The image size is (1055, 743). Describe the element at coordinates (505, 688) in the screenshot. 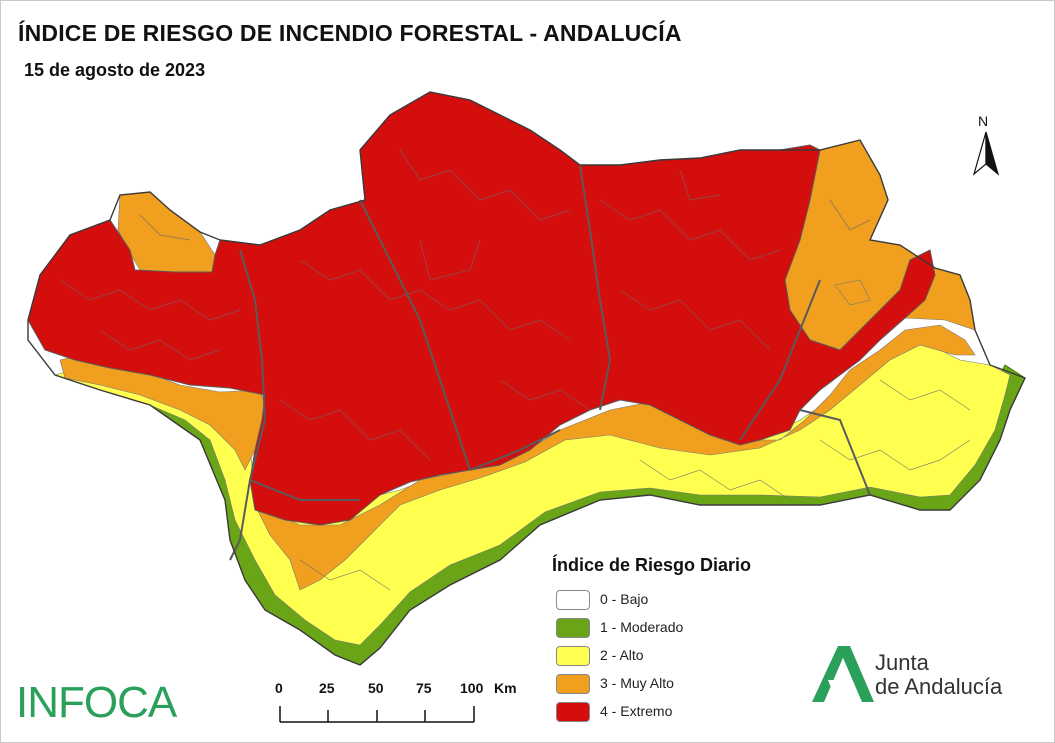

I see `scale-unit: Km` at that location.